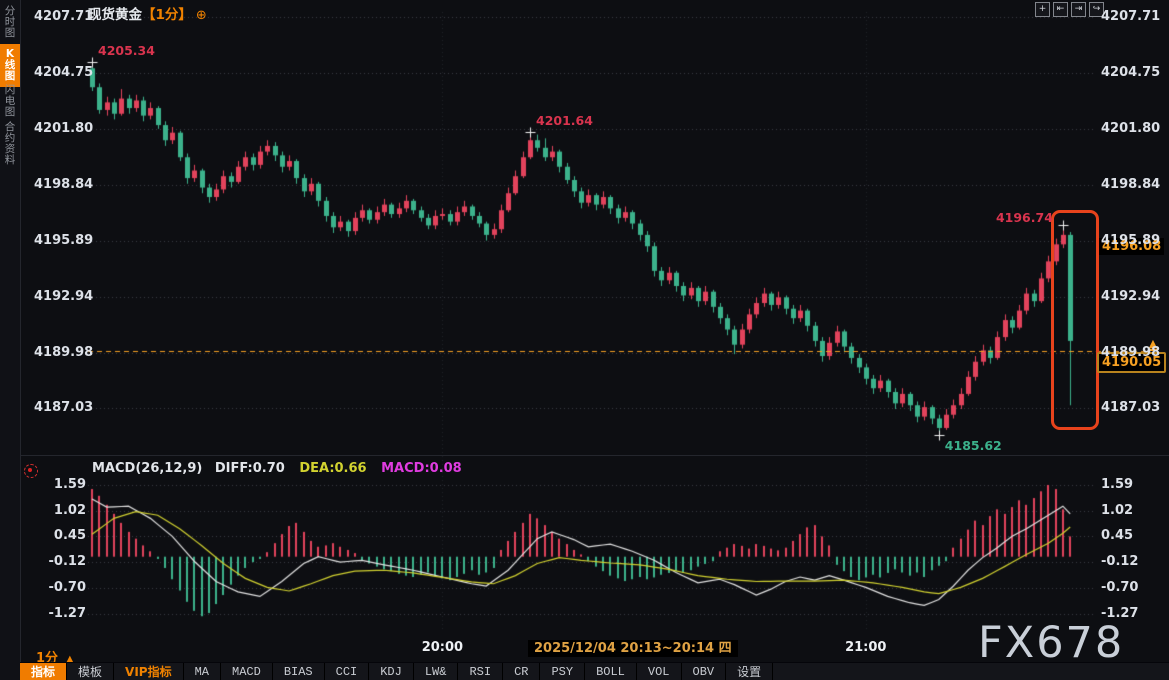 This screenshot has height=680, width=1169. What do you see at coordinates (704, 671) in the screenshot?
I see `toolbar-item-OBV: OBV` at bounding box center [704, 671].